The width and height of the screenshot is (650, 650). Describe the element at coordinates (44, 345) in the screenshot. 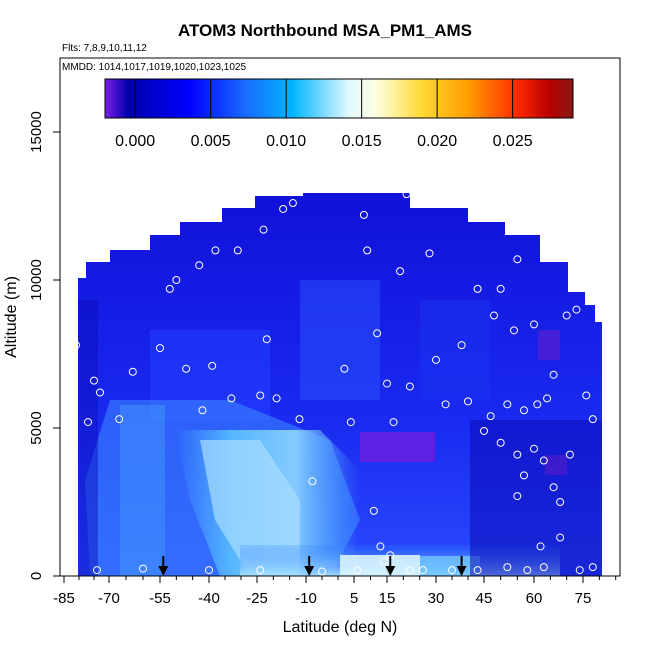

I see `y-axis: 0 5000 10000 15000` at that location.